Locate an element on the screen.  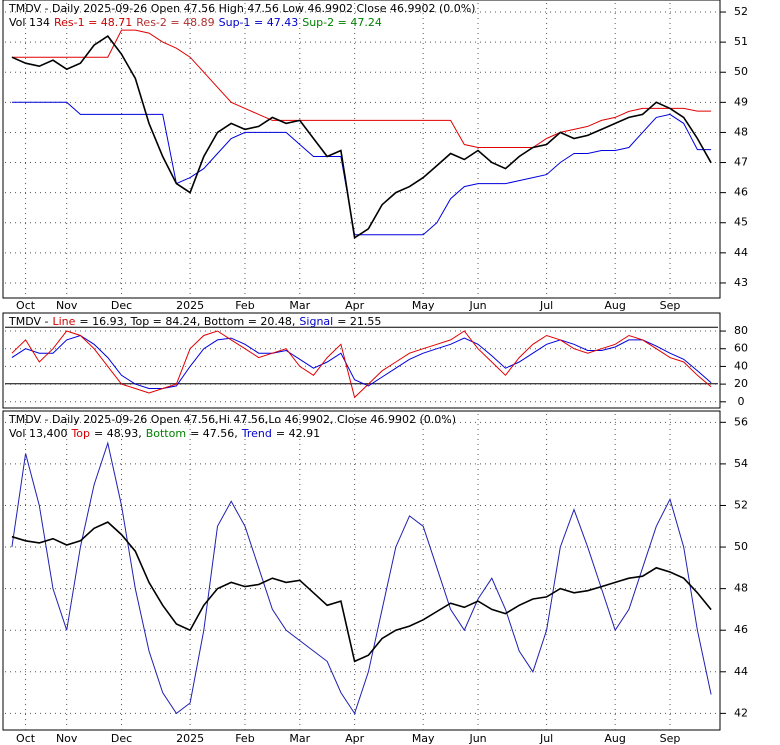
y-tick-label: 43 is located at coordinates (741, 282).